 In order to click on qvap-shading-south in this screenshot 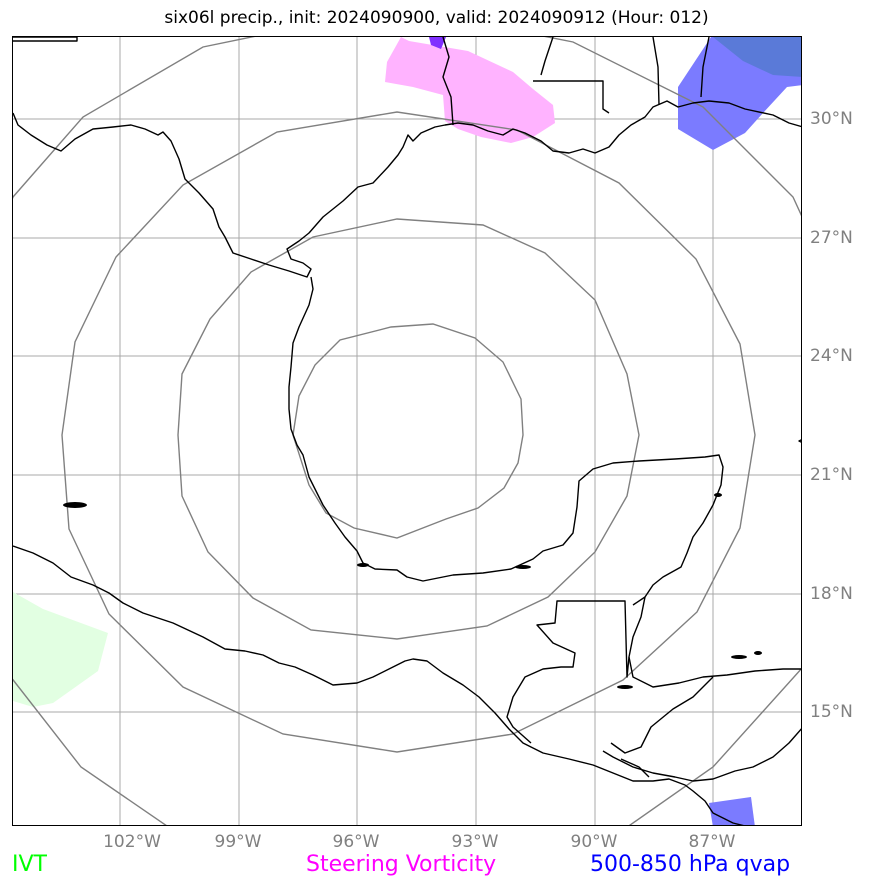, I will do `click(732, 811)`.